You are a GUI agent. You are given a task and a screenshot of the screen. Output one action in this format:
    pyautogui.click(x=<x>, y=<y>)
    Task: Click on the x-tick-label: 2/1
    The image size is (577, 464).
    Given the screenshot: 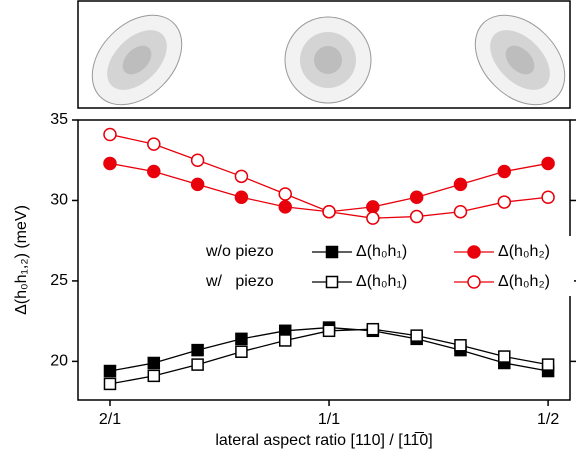 What is the action you would take?
    pyautogui.click(x=110, y=419)
    